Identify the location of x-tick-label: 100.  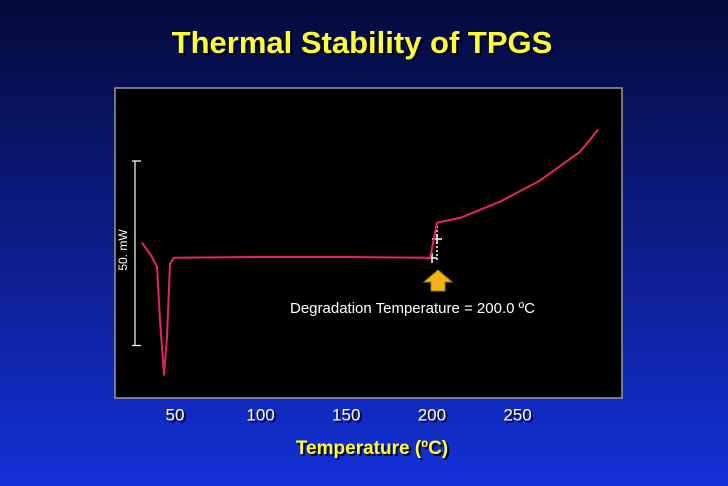
(260, 414).